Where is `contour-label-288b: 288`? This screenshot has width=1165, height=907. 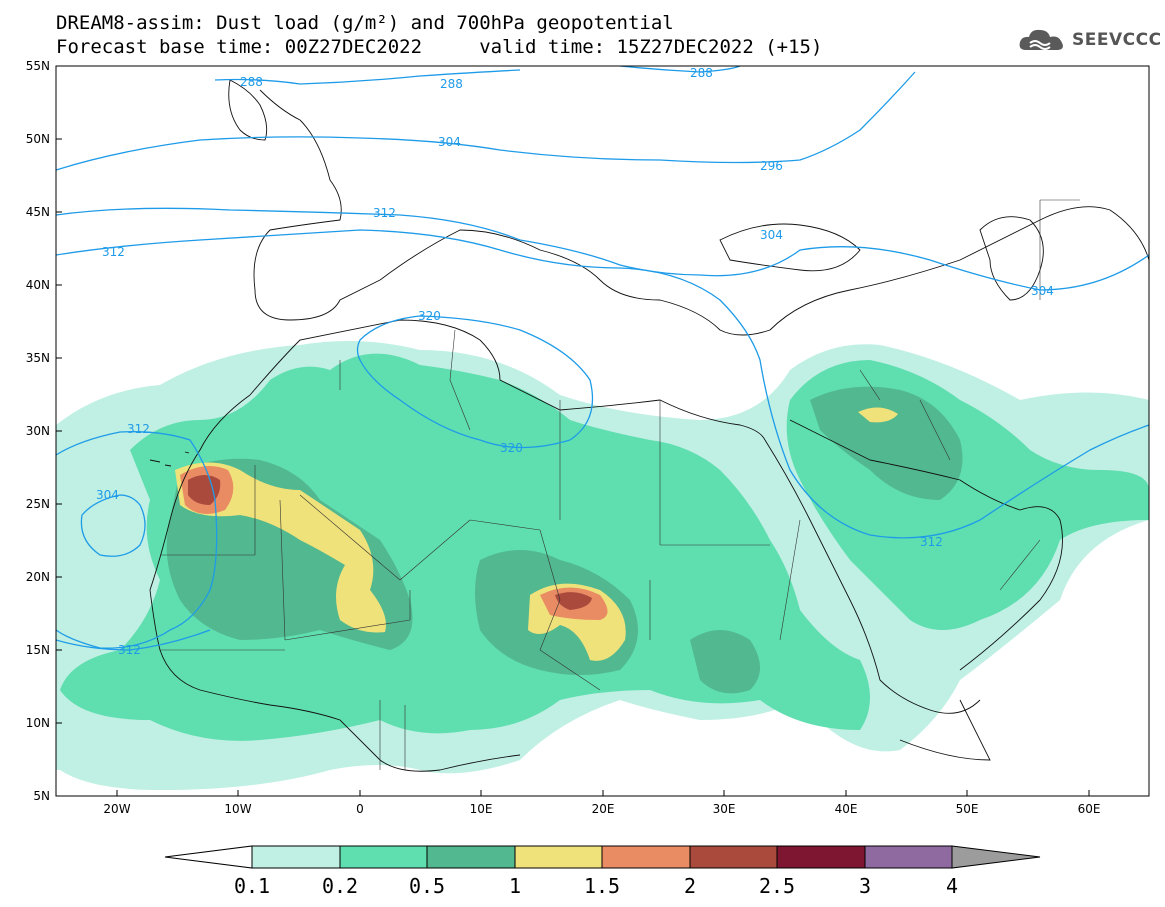 contour-label-288b: 288 is located at coordinates (451, 84).